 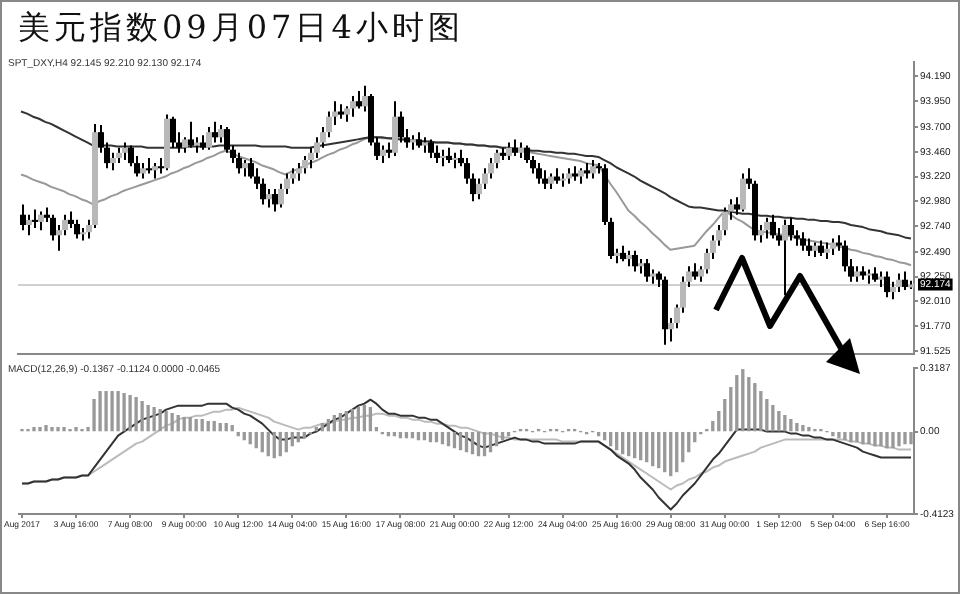 I want to click on candlestick, so click(x=869, y=276).